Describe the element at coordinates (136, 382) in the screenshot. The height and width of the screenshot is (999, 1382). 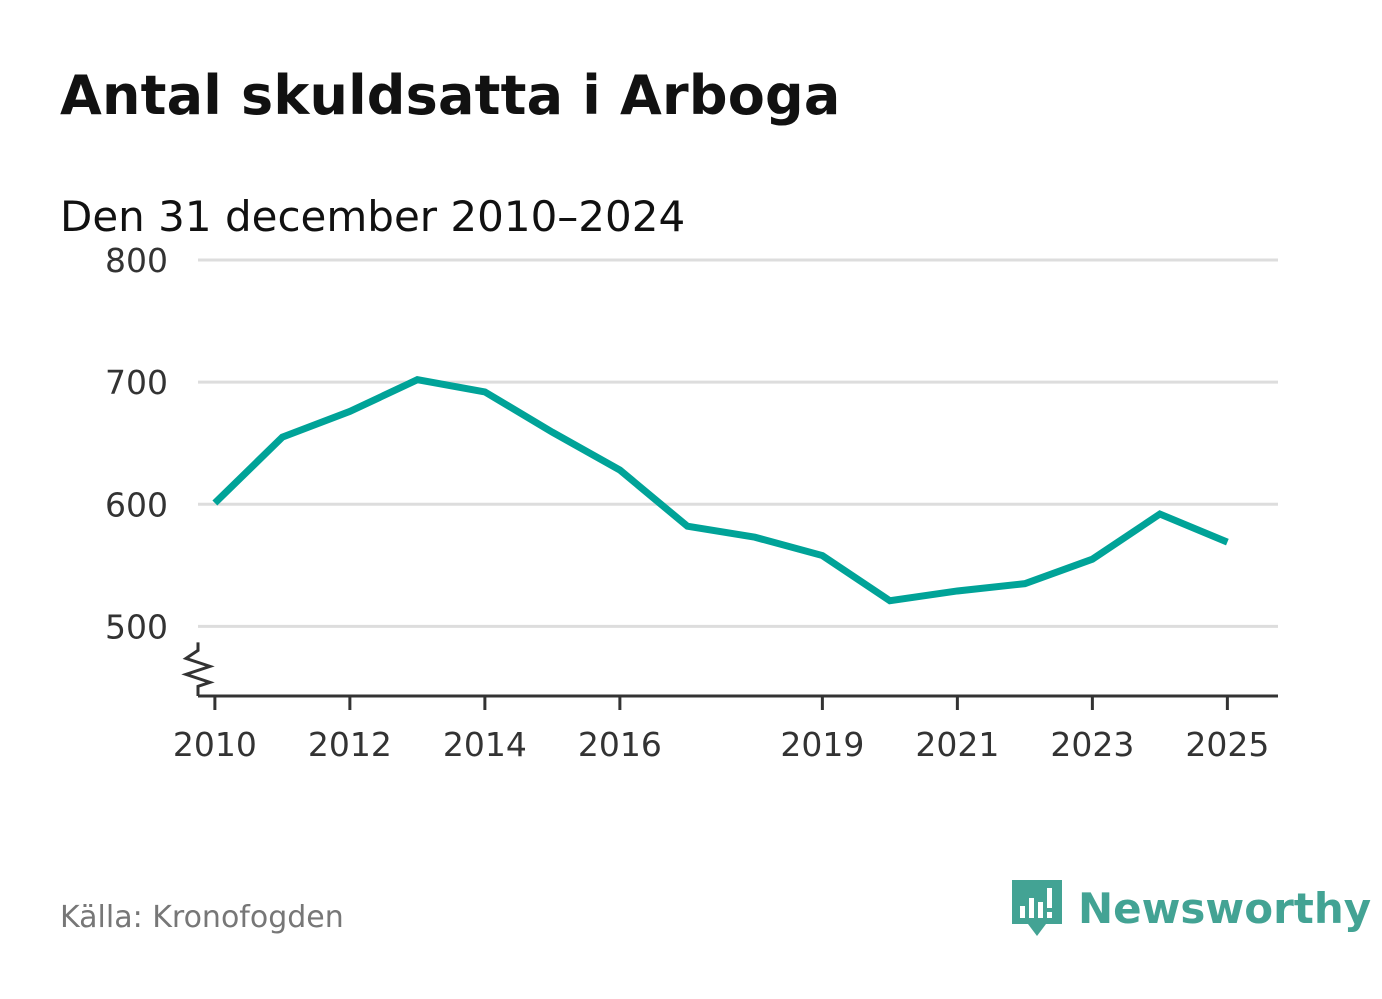
I see `y-tick-label-700: 700` at that location.